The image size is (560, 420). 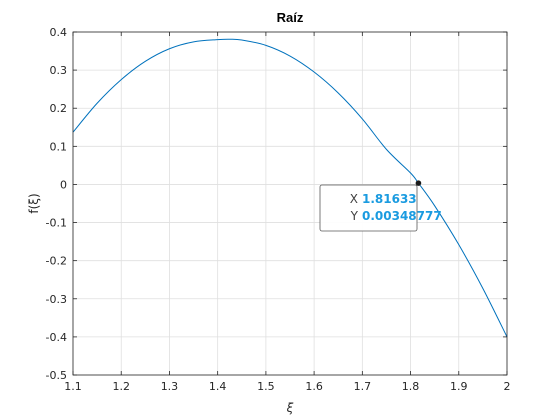 I want to click on y-tick-label: 0.2, so click(x=59, y=108).